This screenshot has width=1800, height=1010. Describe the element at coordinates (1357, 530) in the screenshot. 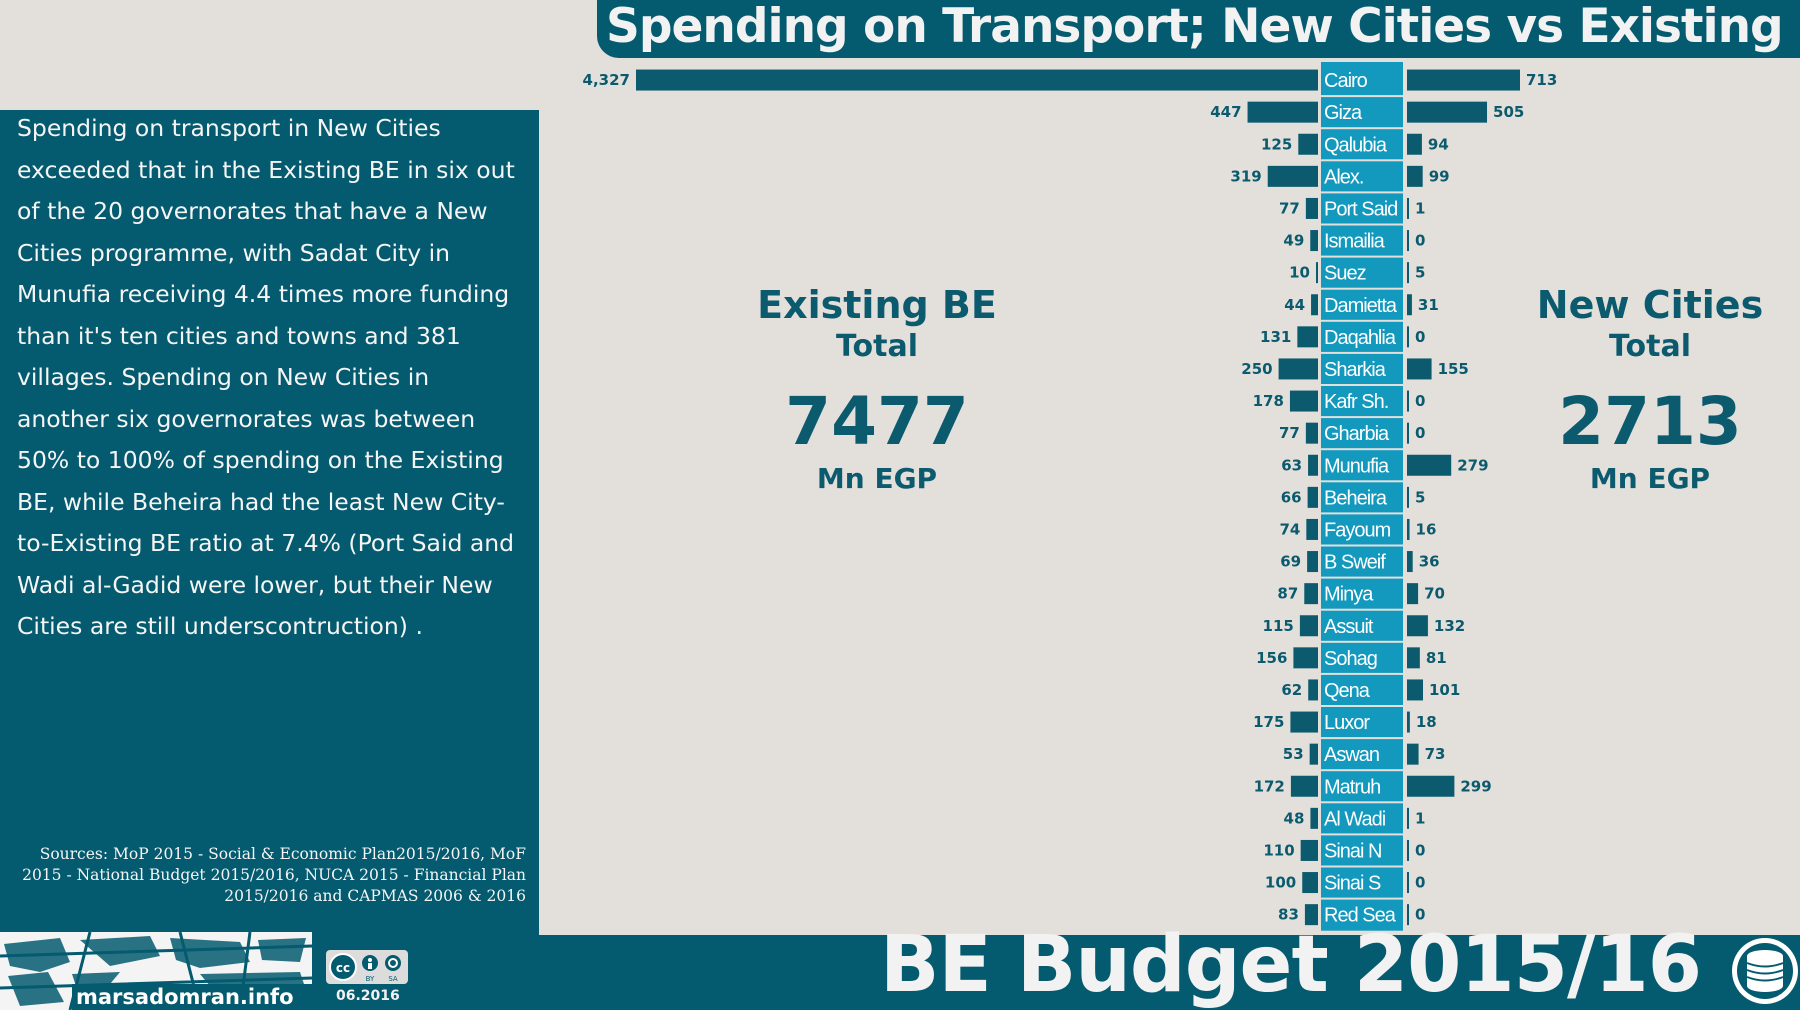

I see `category-label-14: Fayoum` at that location.